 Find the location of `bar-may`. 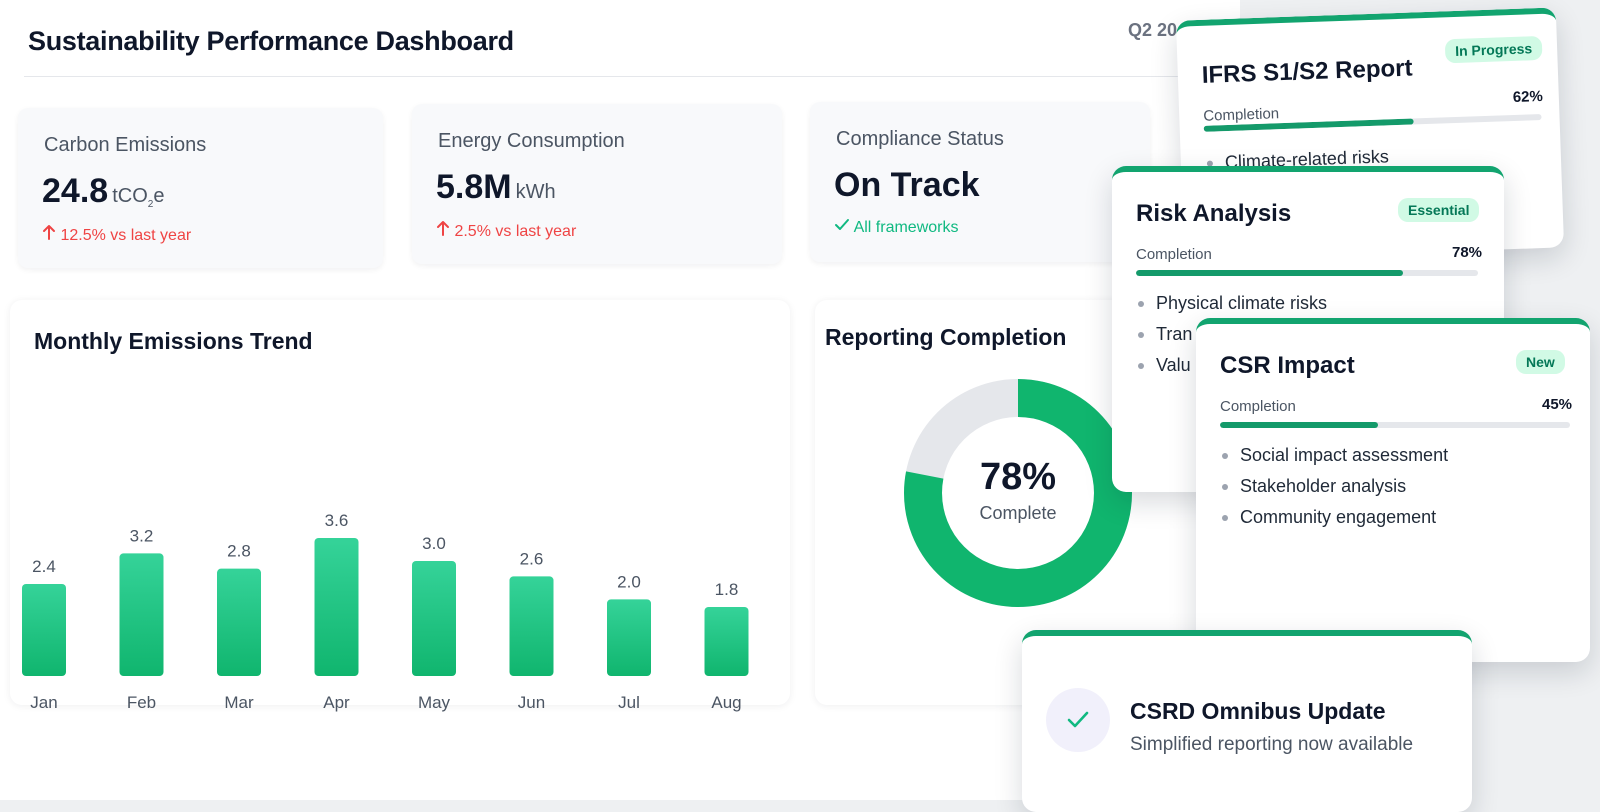

bar-may is located at coordinates (434, 618).